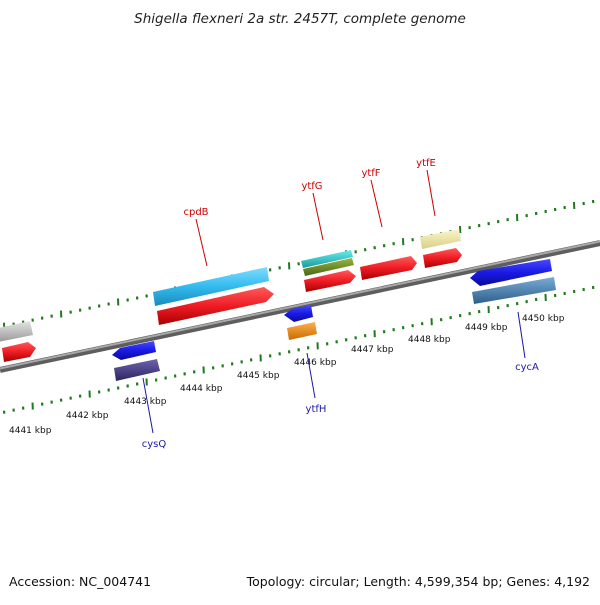 The width and height of the screenshot is (600, 605). I want to click on kbp-label: 4446 kbp, so click(315, 363).